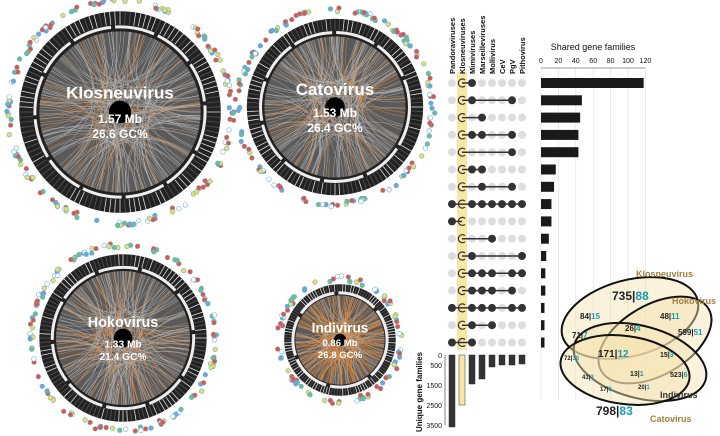 The image size is (720, 436). Describe the element at coordinates (690, 332) in the screenshot. I see `venn-region-count: 599|51` at that location.